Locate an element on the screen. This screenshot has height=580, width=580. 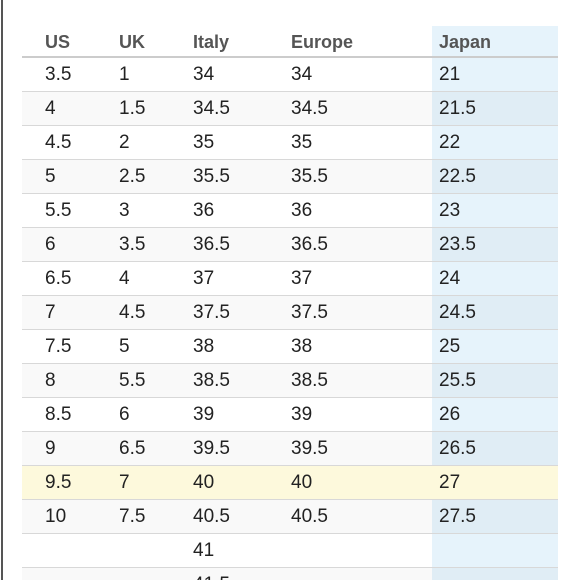
cell: 22 is located at coordinates (450, 142).